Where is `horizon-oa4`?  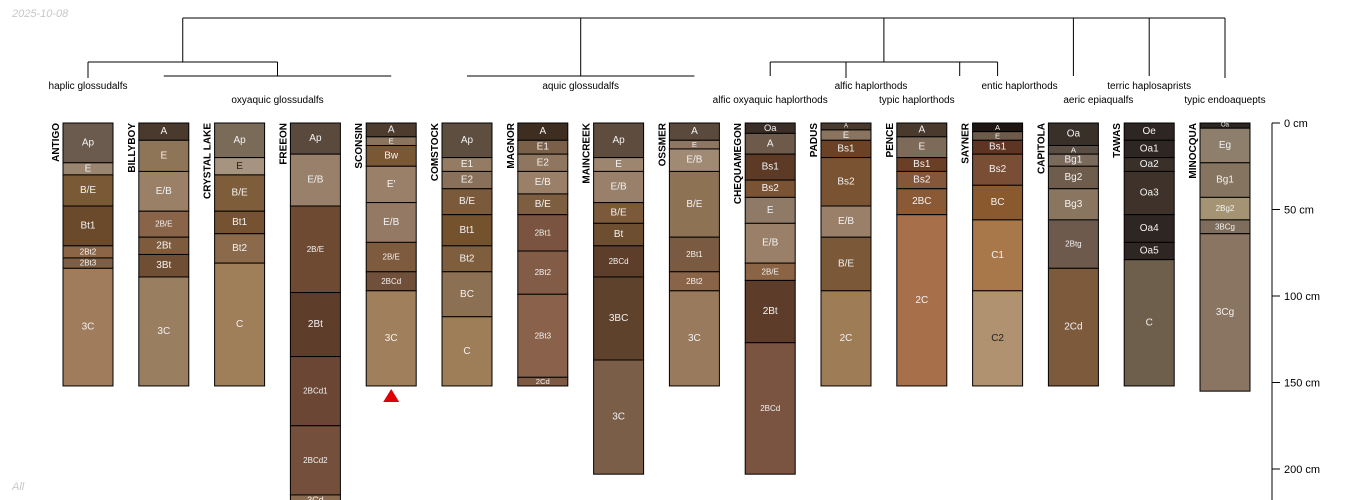 horizon-oa4 is located at coordinates (1149, 228).